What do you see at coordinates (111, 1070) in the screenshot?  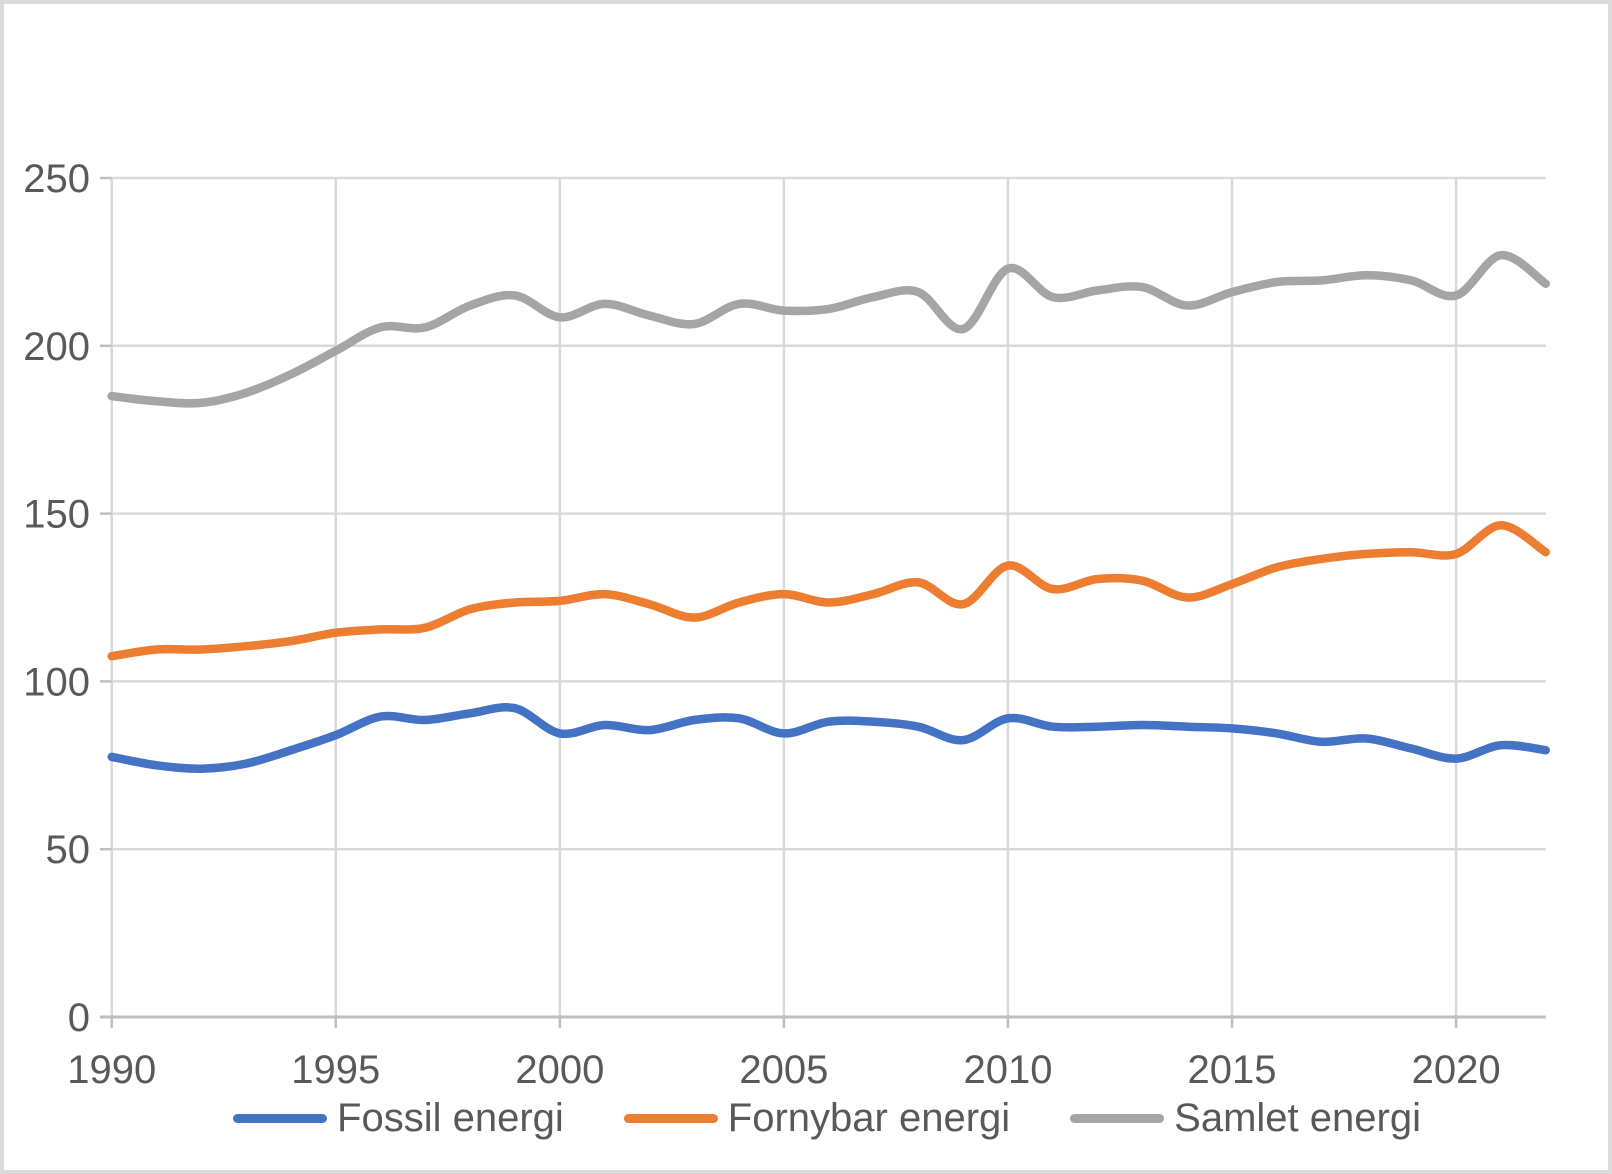 I see `x-tick-label: 1990` at bounding box center [111, 1070].